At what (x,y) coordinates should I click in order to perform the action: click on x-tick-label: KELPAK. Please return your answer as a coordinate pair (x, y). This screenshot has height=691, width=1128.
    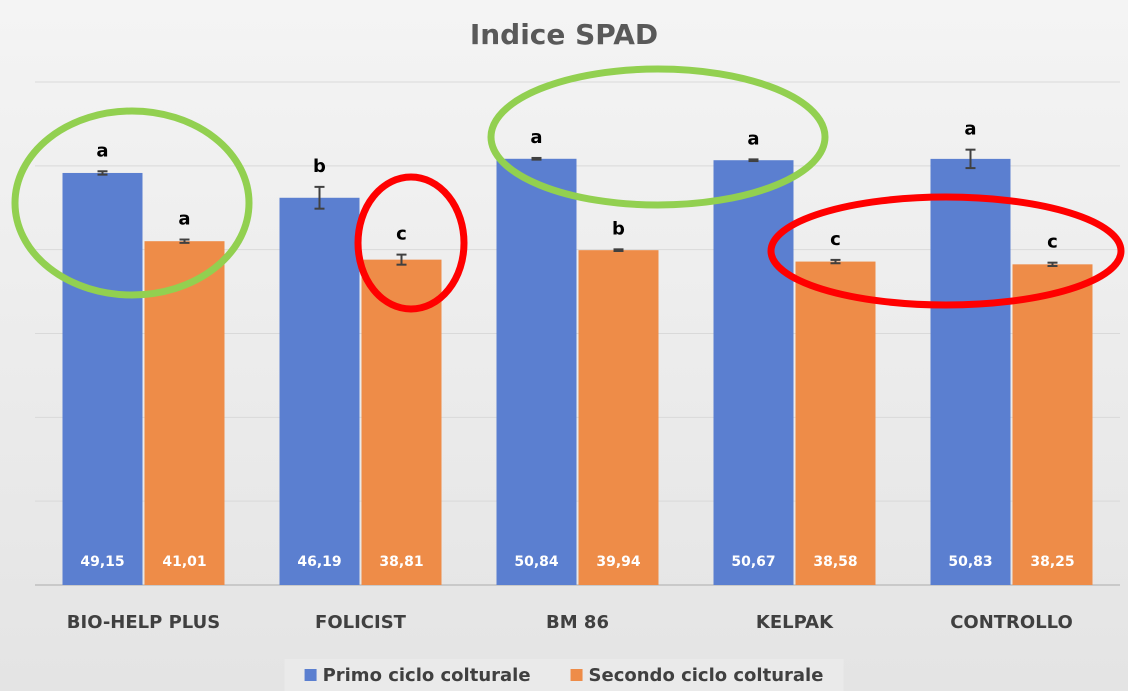
    Looking at the image, I should click on (795, 622).